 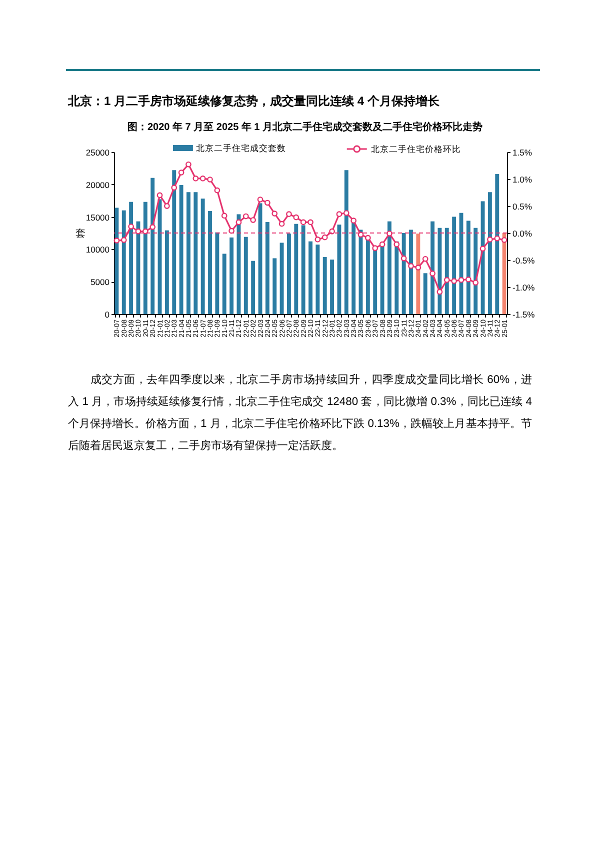 What do you see at coordinates (522, 207) in the screenshot?
I see `y2-tick-label: 0.5%` at bounding box center [522, 207].